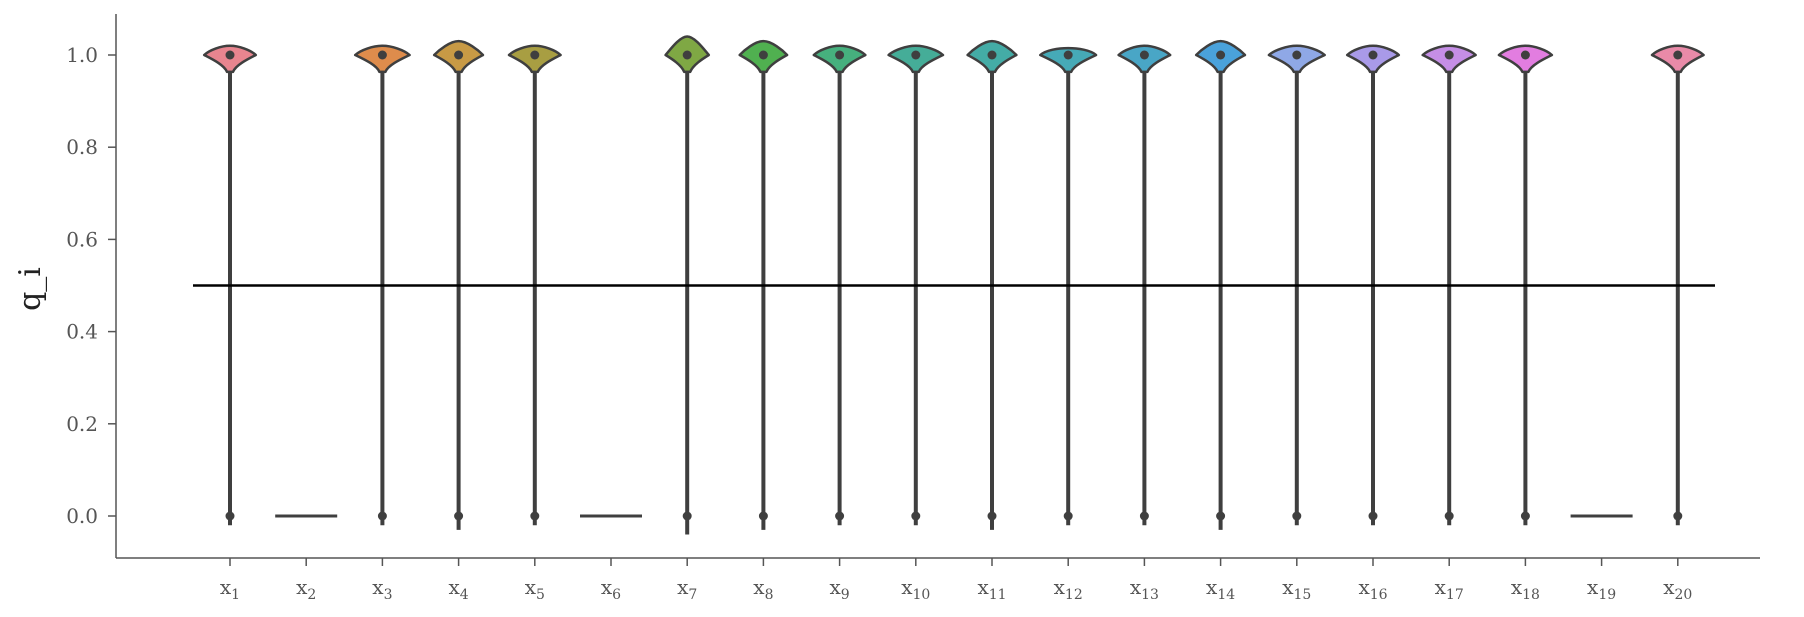  I want to click on x-tick-label-subscript: 20, so click(1684, 595).